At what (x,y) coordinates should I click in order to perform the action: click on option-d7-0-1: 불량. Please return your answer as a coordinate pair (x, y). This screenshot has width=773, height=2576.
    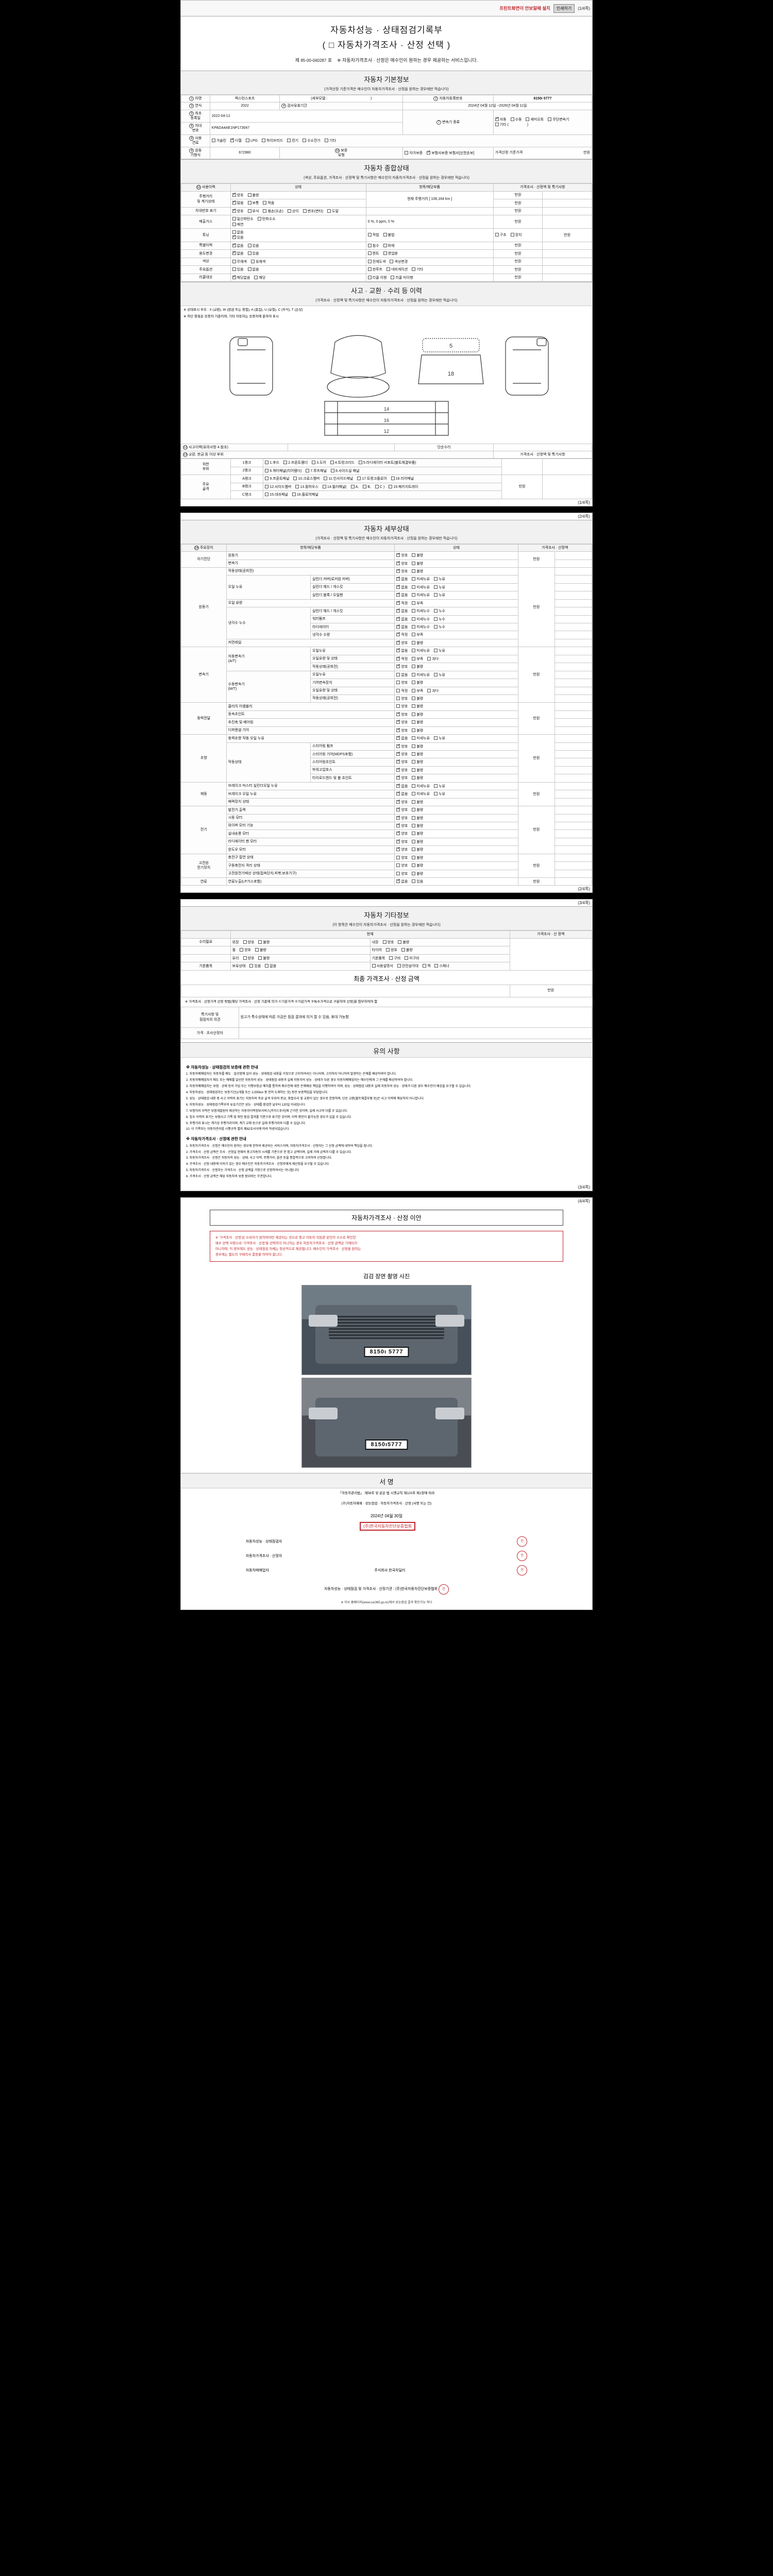
    Looking at the image, I should click on (417, 857).